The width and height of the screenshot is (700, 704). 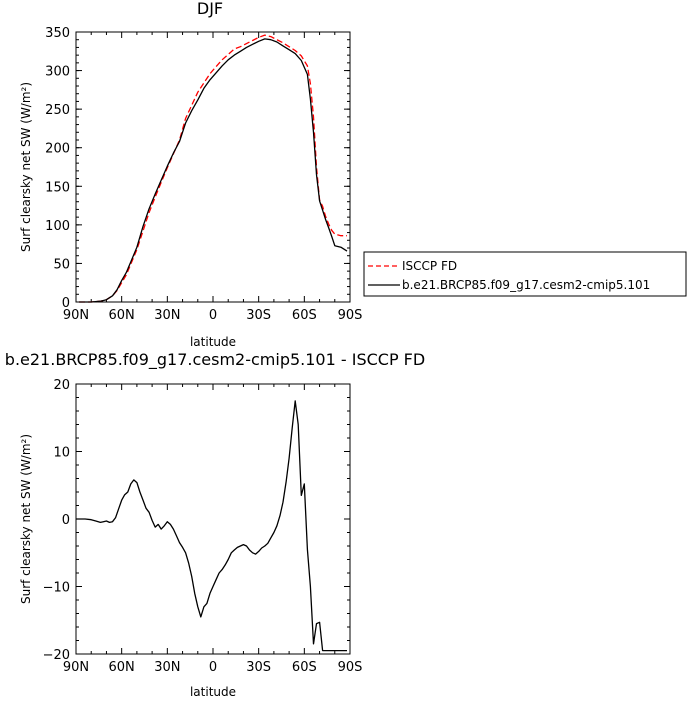 What do you see at coordinates (76, 667) in the screenshot?
I see `bottom-x-tick-label: 90N` at bounding box center [76, 667].